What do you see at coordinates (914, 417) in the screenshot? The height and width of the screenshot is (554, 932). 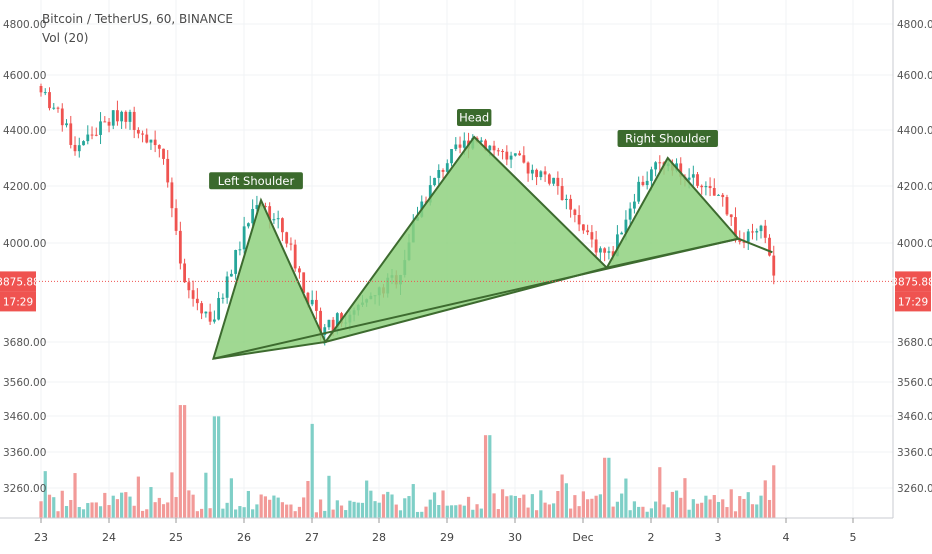 I see `y-tick-label-right: 3460.00` at bounding box center [914, 417].